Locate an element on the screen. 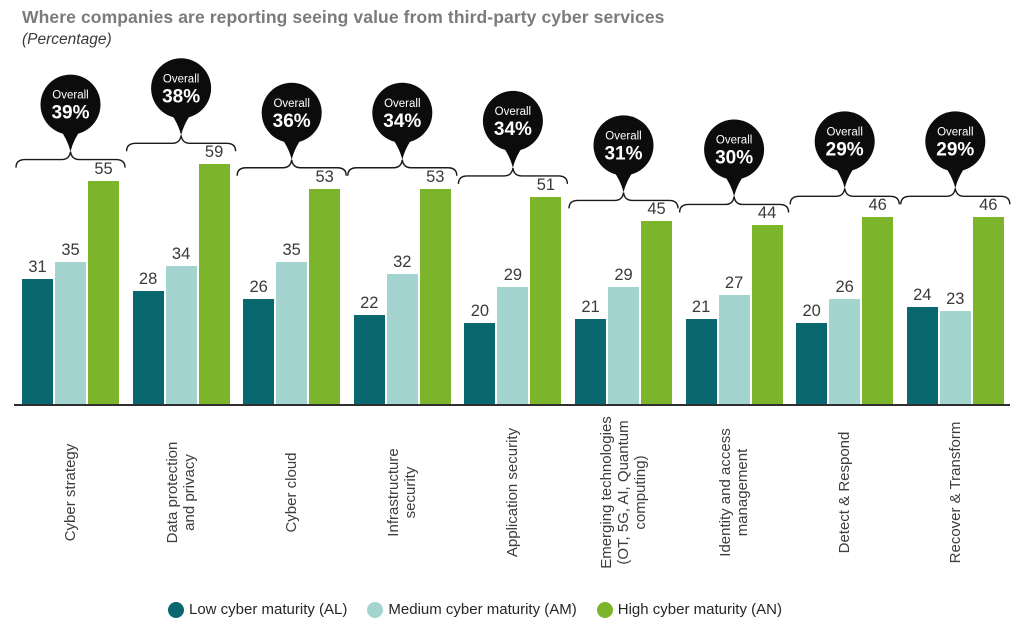 This screenshot has width=1024, height=633. bar-medium-group5 is located at coordinates (513, 345).